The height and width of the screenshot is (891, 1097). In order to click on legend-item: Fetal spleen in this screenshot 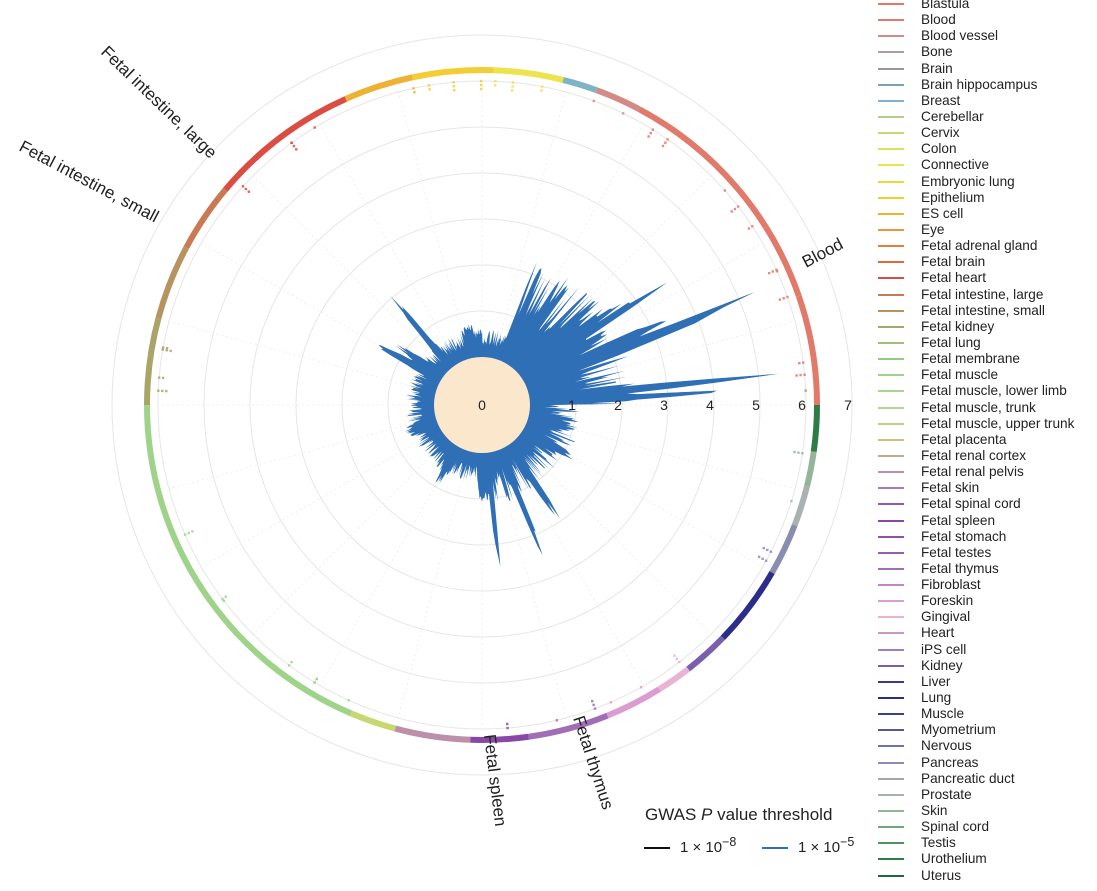, I will do `click(986, 521)`.